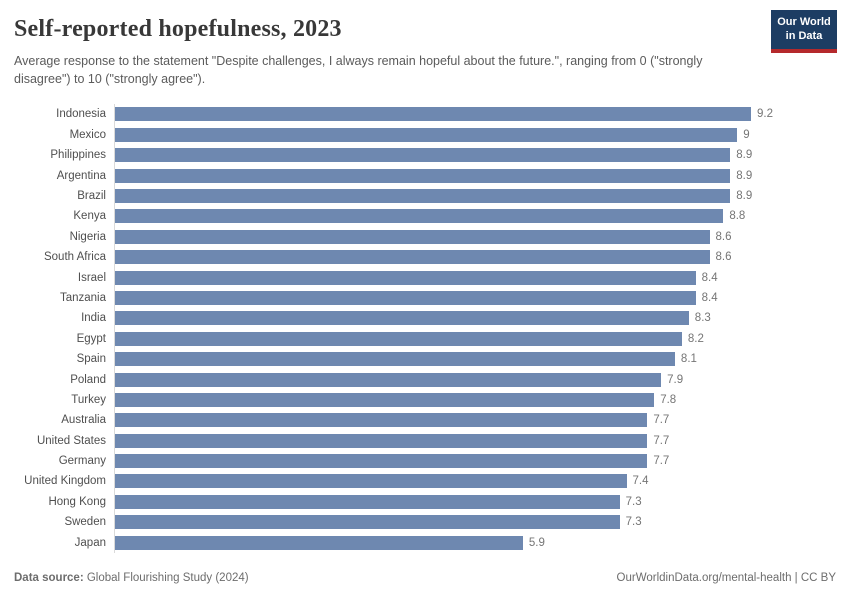  I want to click on country-label: Kenya, so click(89, 216).